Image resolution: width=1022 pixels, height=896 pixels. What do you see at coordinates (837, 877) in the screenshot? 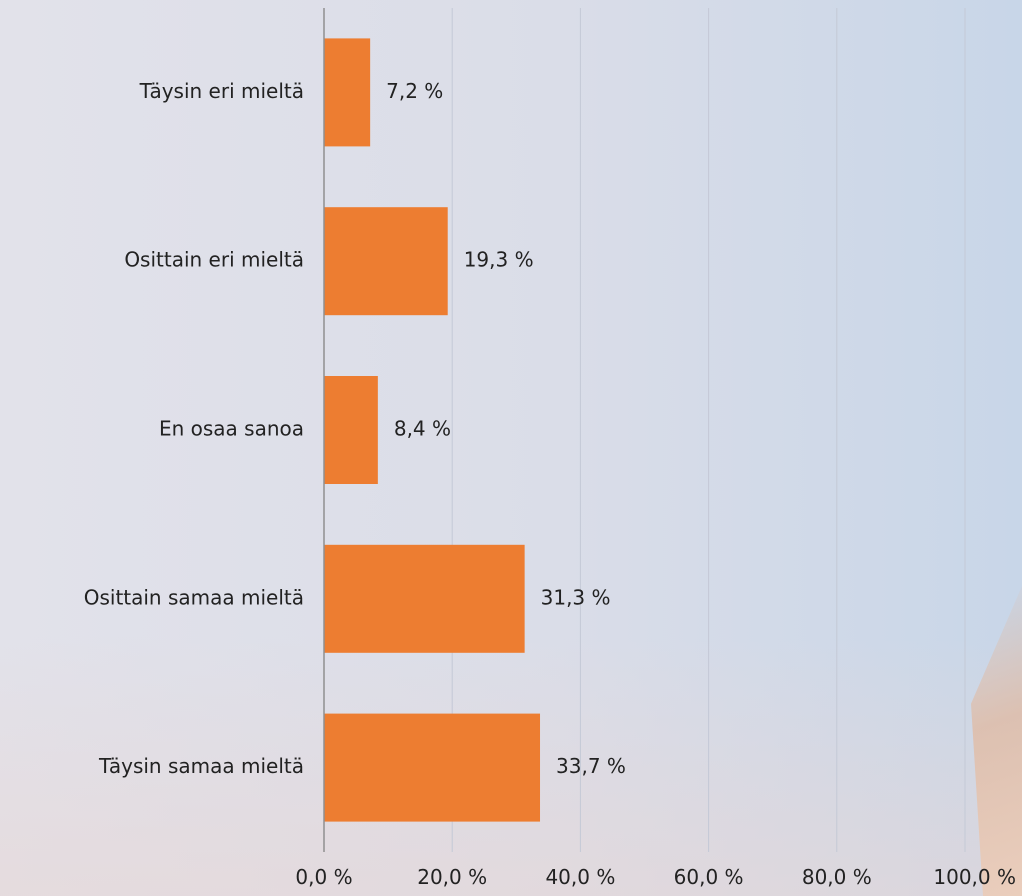
I see `tick-label: 80,0 %` at bounding box center [837, 877].